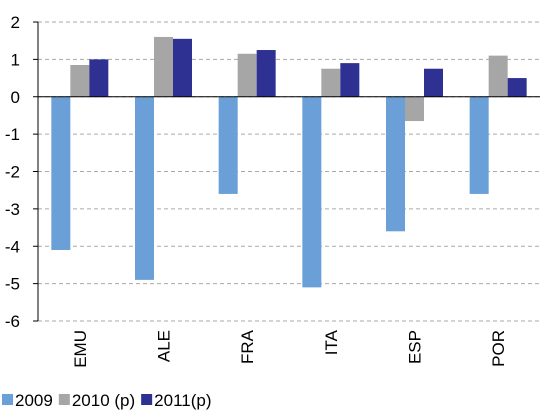 The image size is (547, 412). What do you see at coordinates (15, 97) in the screenshot?
I see `y-tick-label: 0` at bounding box center [15, 97].